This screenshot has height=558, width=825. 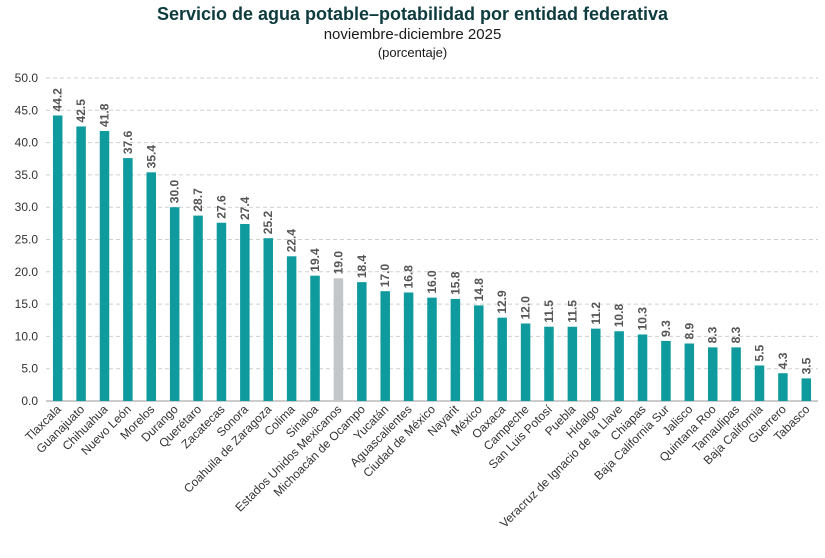 I want to click on data-label: 44.2, so click(x=58, y=100).